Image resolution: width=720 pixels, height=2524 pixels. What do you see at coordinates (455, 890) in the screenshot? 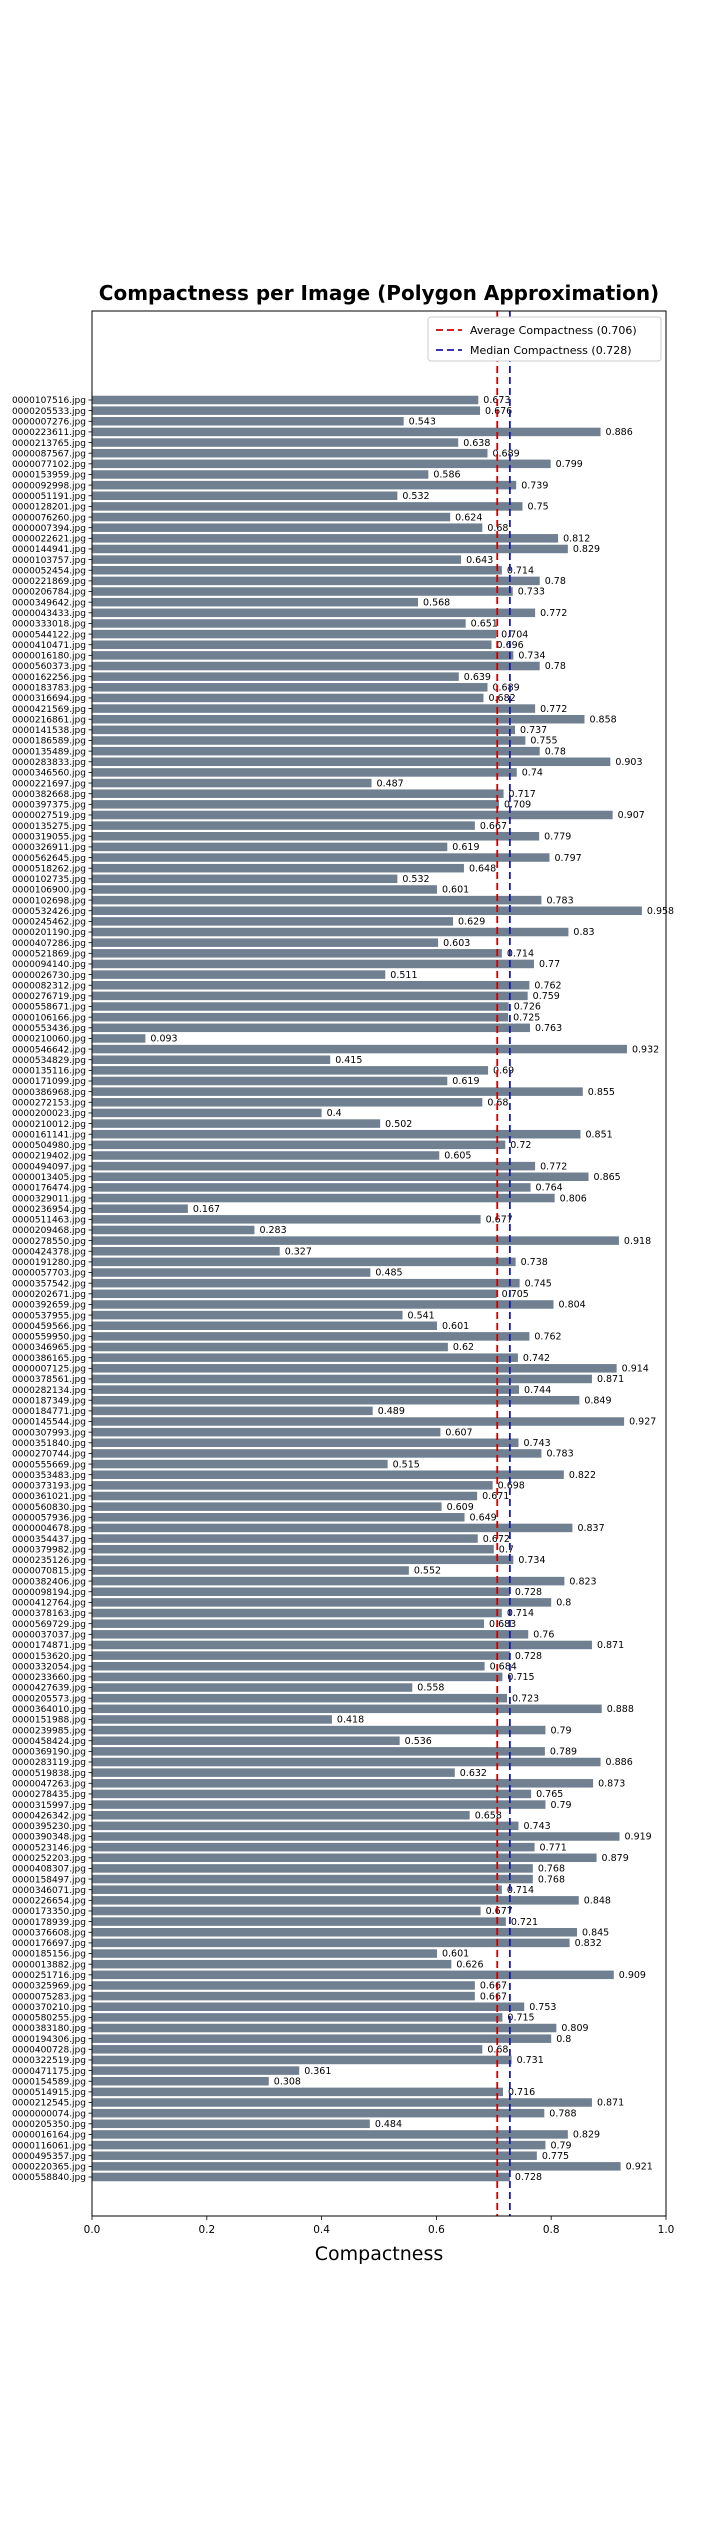
I see `bar-value-label: 0.601` at bounding box center [455, 890].